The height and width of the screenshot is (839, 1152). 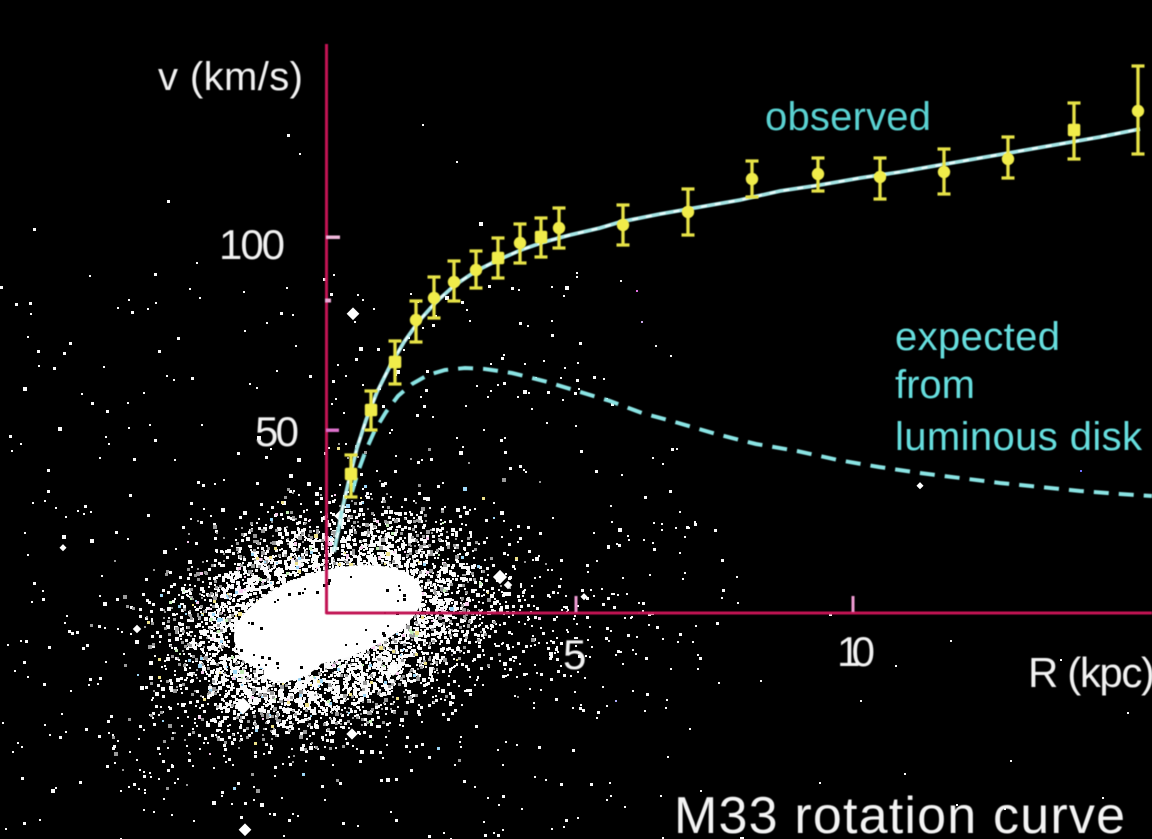 What do you see at coordinates (899, 813) in the screenshot?
I see `svg-text: M33 rotation curve` at bounding box center [899, 813].